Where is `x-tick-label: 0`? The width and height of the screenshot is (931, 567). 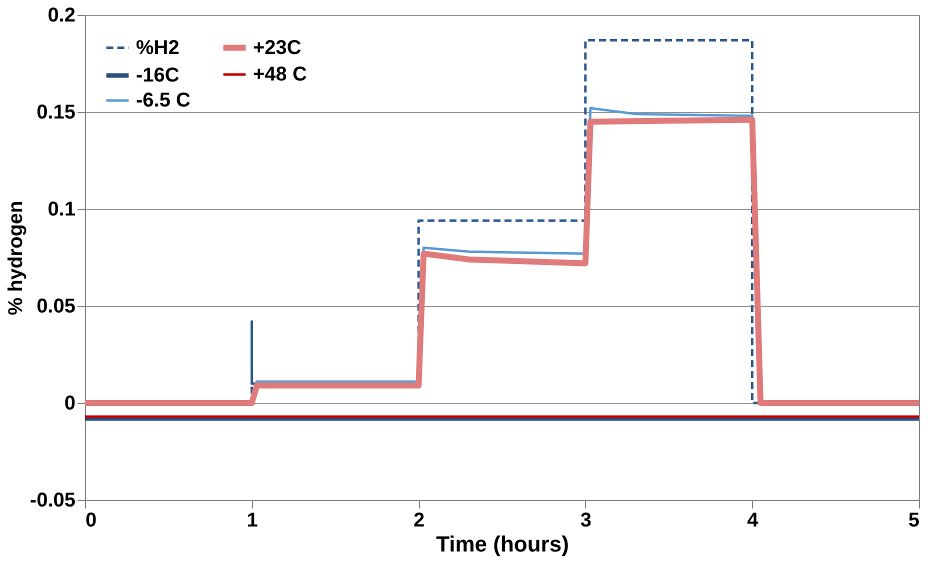
x-tick-label: 0 is located at coordinates (91, 521).